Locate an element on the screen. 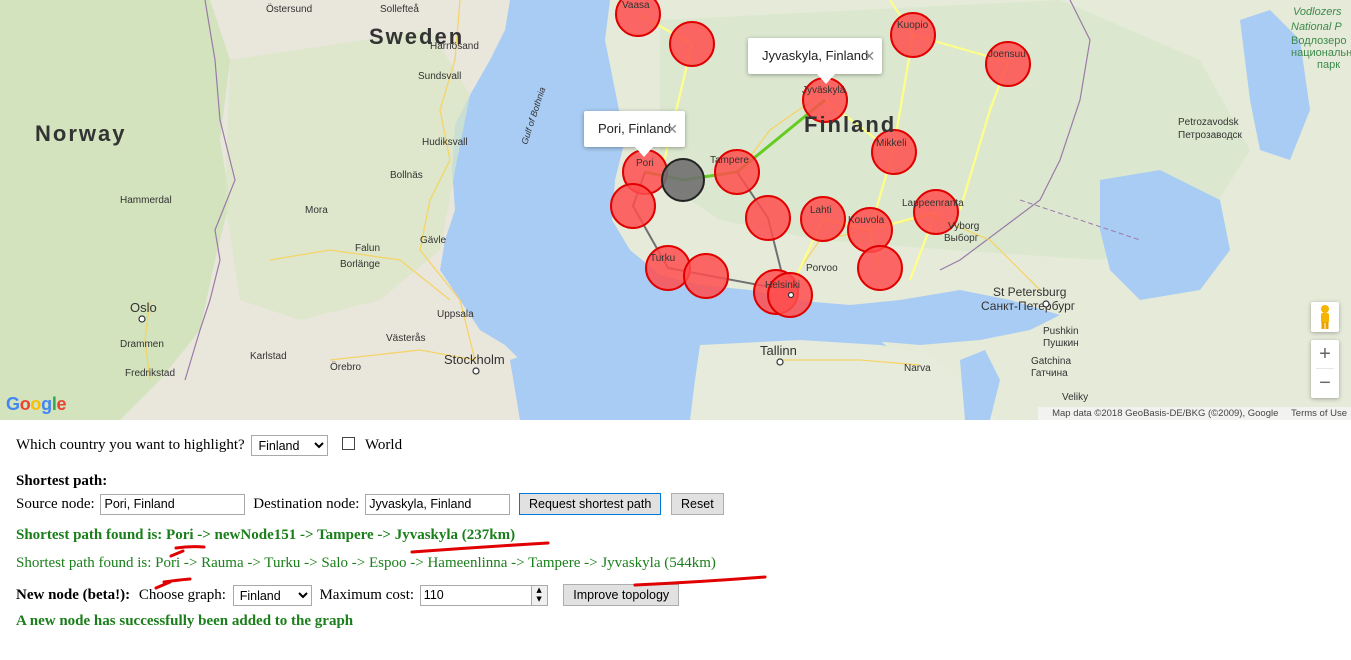  estonia-landmass is located at coordinates (845, 380).